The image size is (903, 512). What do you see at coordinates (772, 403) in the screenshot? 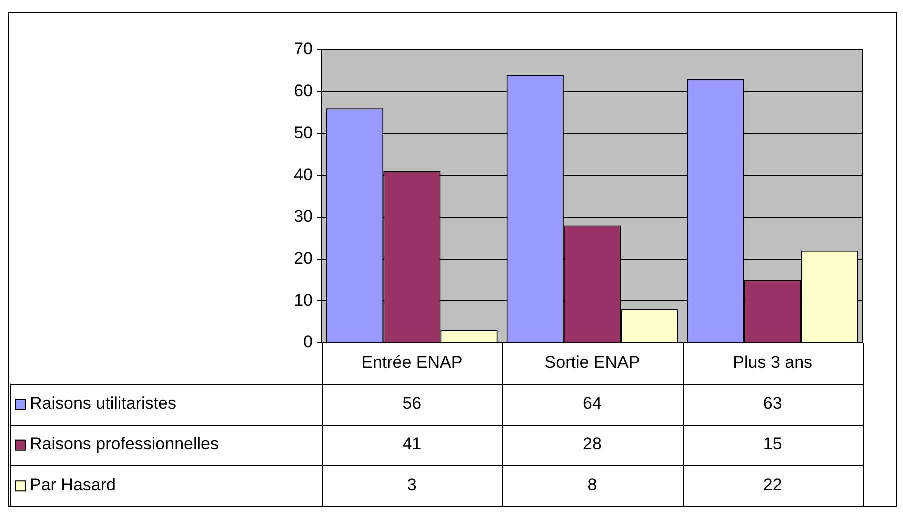
I see `data-label: 63` at bounding box center [772, 403].